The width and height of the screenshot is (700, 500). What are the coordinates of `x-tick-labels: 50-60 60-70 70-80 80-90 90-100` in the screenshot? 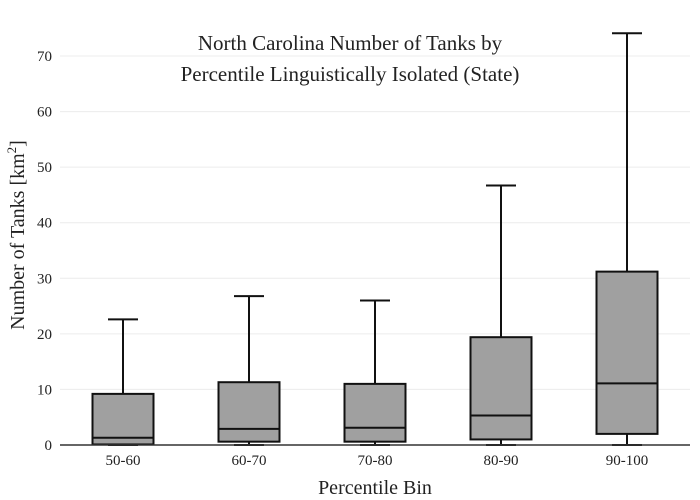 It's located at (377, 461).